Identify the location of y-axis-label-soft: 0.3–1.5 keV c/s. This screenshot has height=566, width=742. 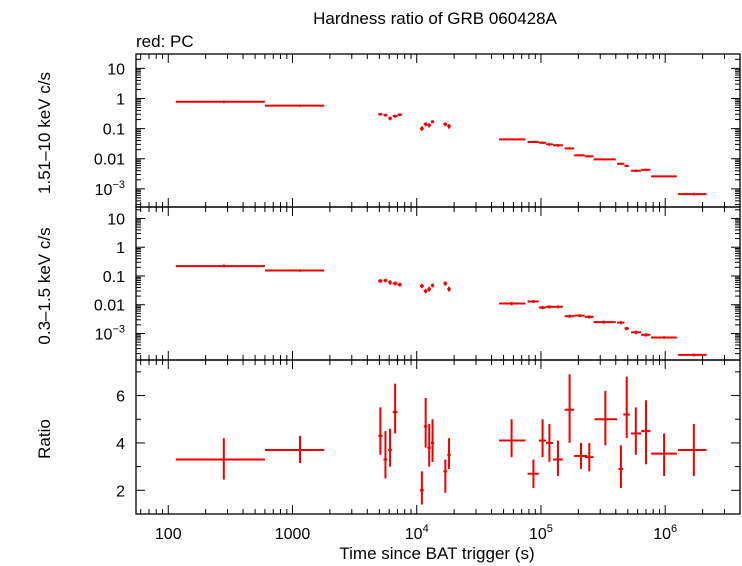
(44, 285).